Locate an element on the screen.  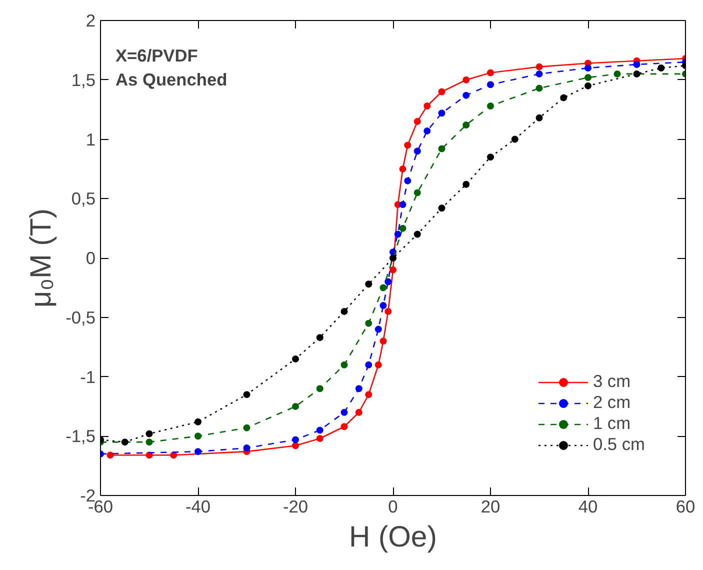
annotation: As Quenched is located at coordinates (172, 80).